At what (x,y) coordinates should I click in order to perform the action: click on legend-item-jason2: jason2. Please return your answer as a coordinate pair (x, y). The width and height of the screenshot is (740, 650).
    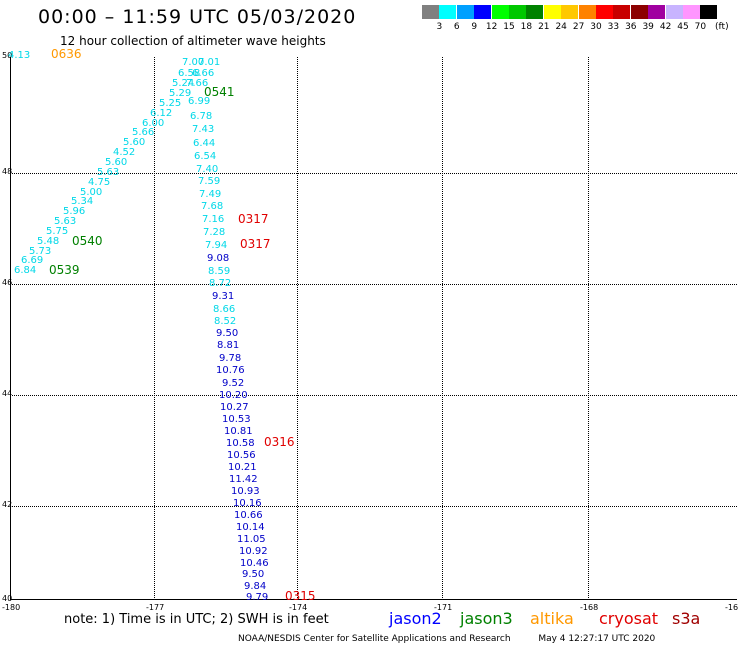
    Looking at the image, I should click on (415, 618).